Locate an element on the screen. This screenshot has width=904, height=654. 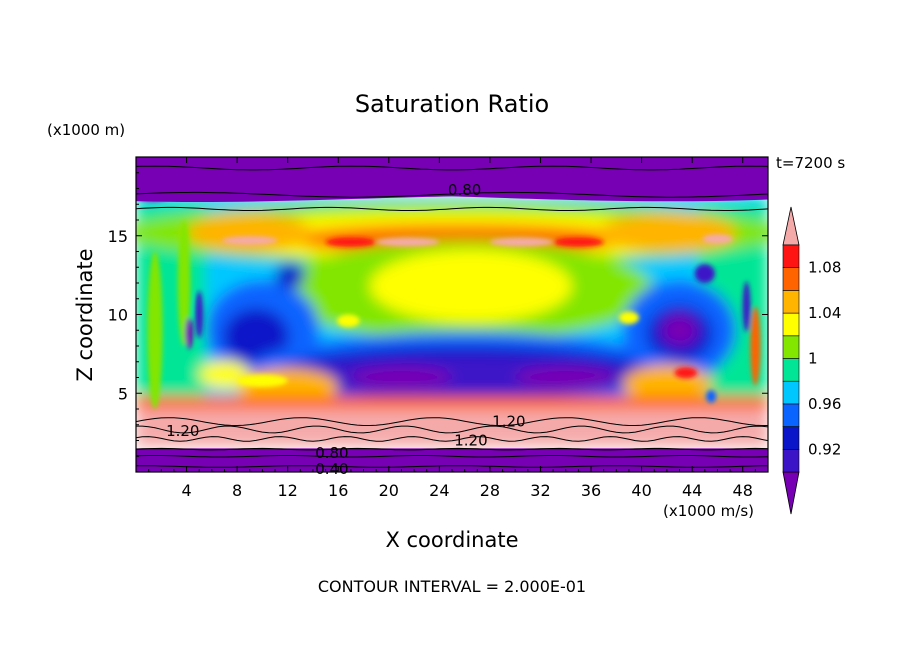
x-axis-label: X coordinate is located at coordinates (451, 540).